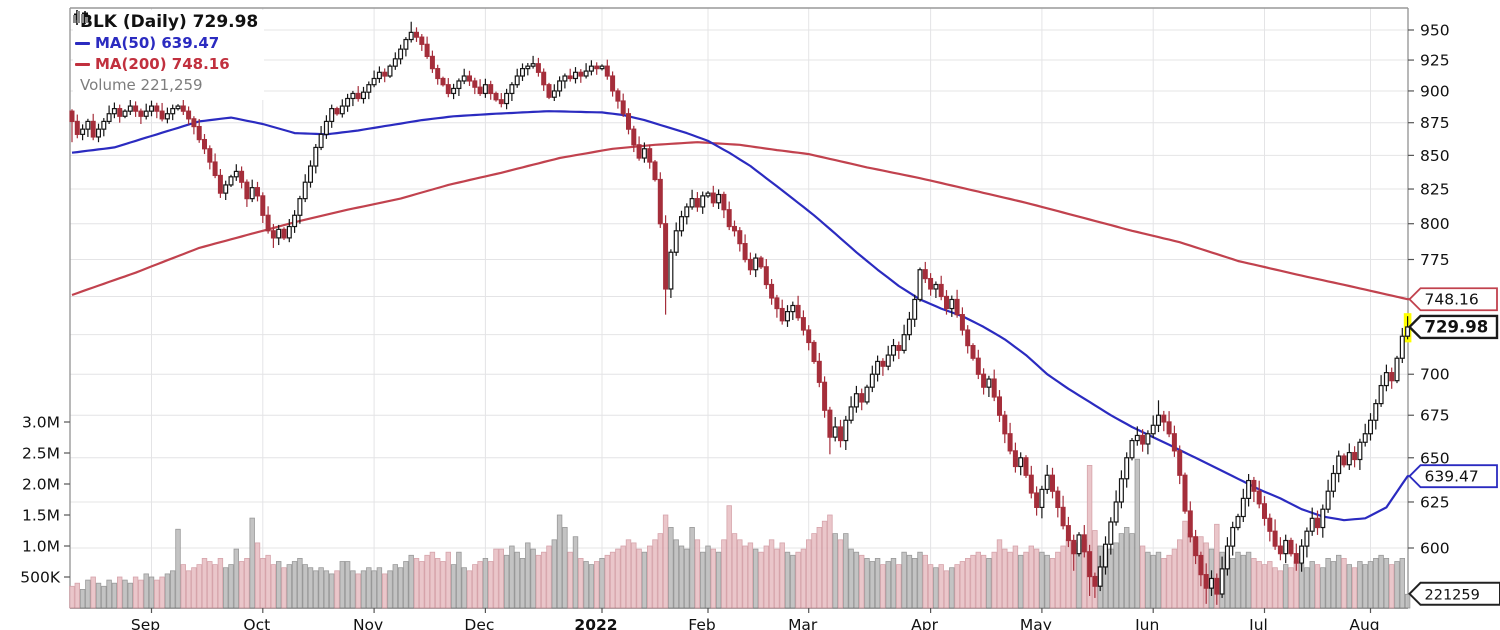  What do you see at coordinates (479, 623) in the screenshot?
I see `svg-text: Dec` at bounding box center [479, 623].